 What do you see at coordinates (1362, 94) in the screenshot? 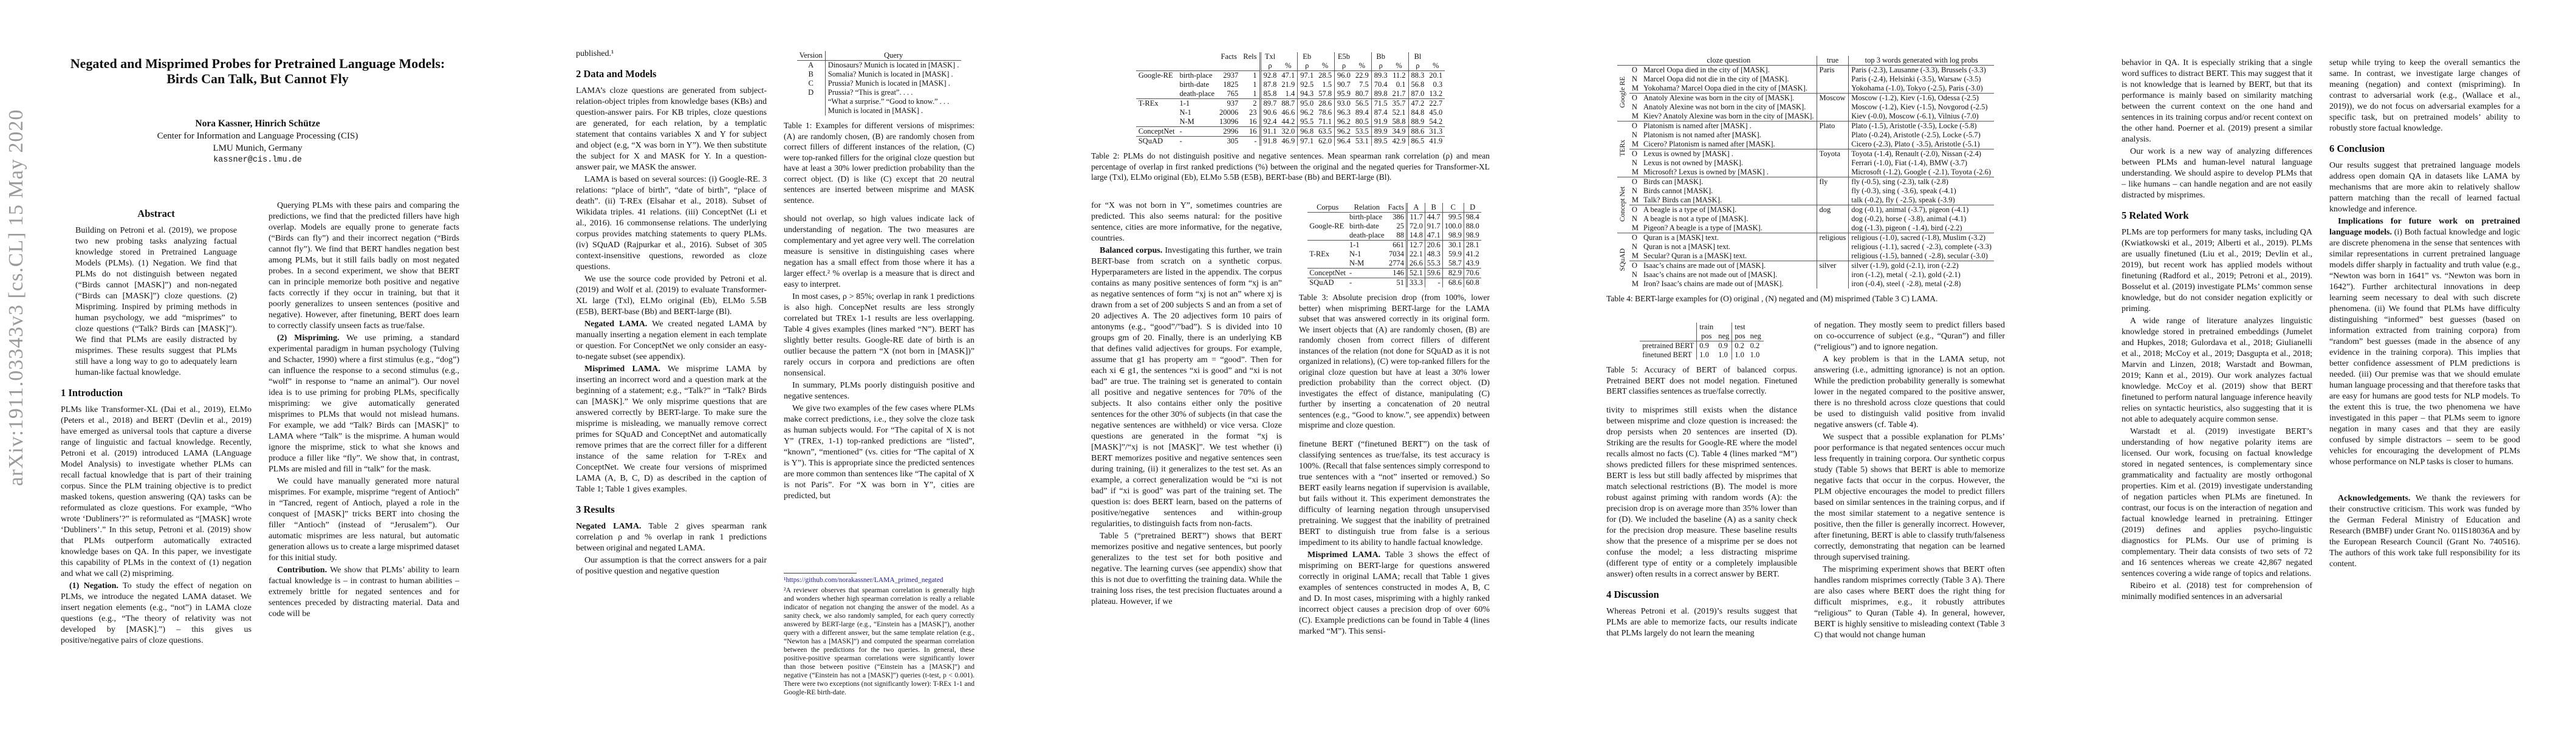
I see `table-cell: 80.7` at bounding box center [1362, 94].